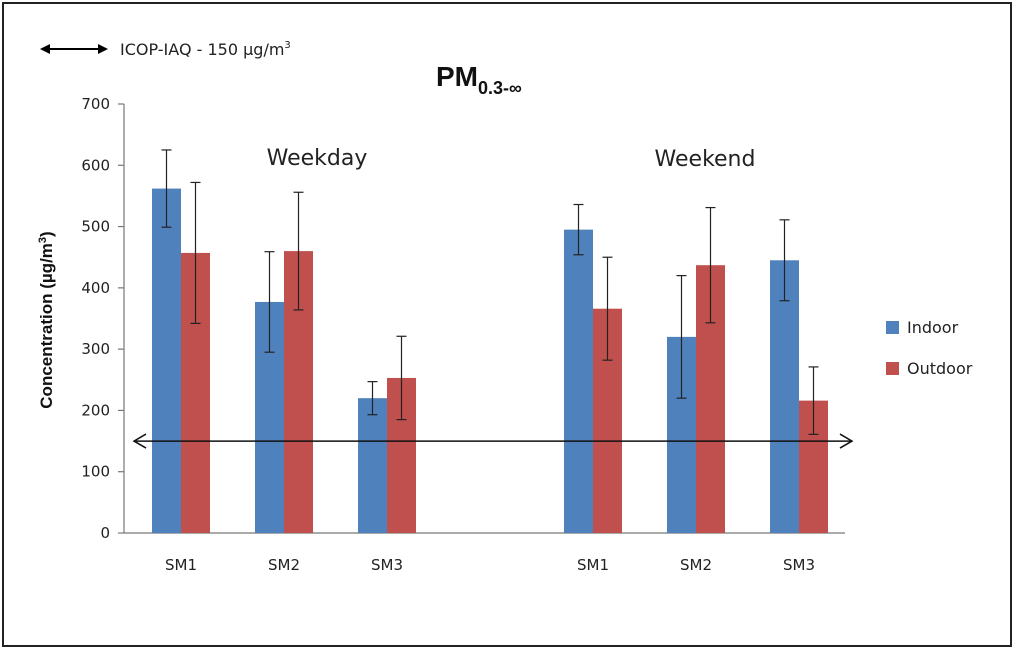  I want to click on reference-arrow-right, so click(846, 441).